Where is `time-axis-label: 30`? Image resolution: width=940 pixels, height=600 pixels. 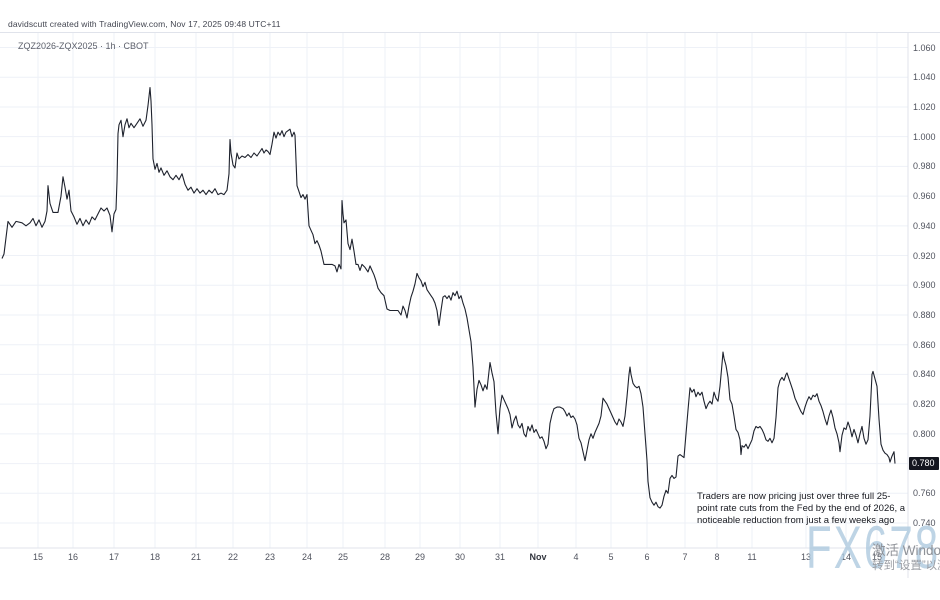 time-axis-label: 30 is located at coordinates (460, 557).